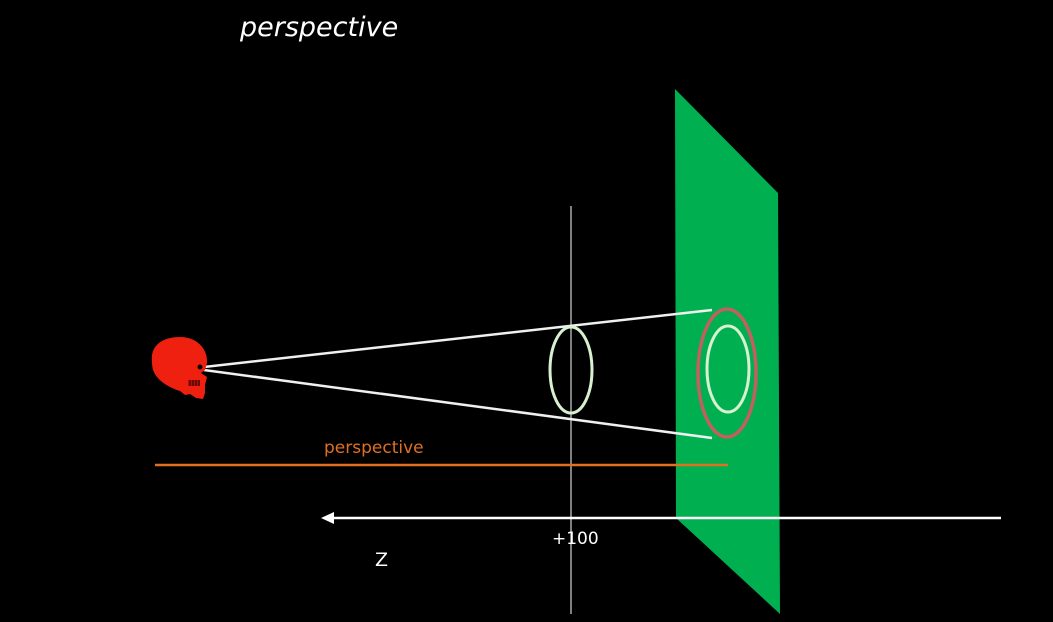 This screenshot has height=622, width=1053. I want to click on z-axis-label: Z, so click(381, 560).